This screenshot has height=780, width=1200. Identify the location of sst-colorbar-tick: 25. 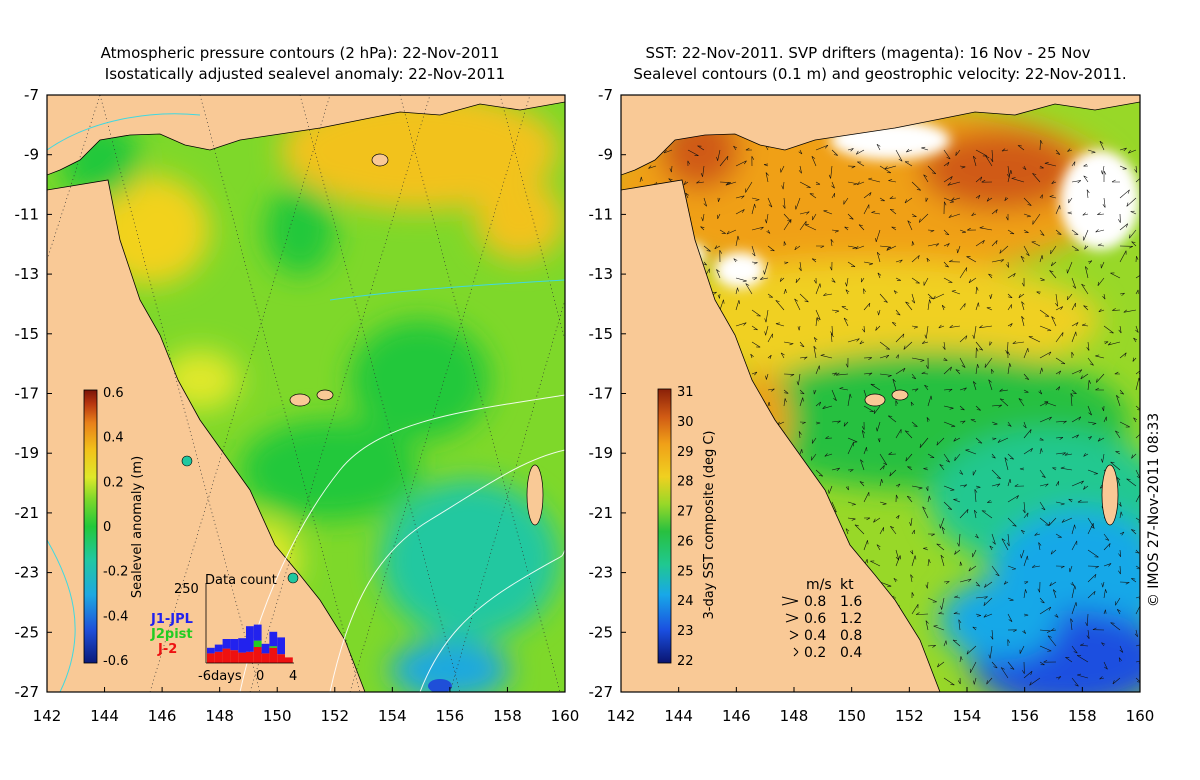
(685, 571).